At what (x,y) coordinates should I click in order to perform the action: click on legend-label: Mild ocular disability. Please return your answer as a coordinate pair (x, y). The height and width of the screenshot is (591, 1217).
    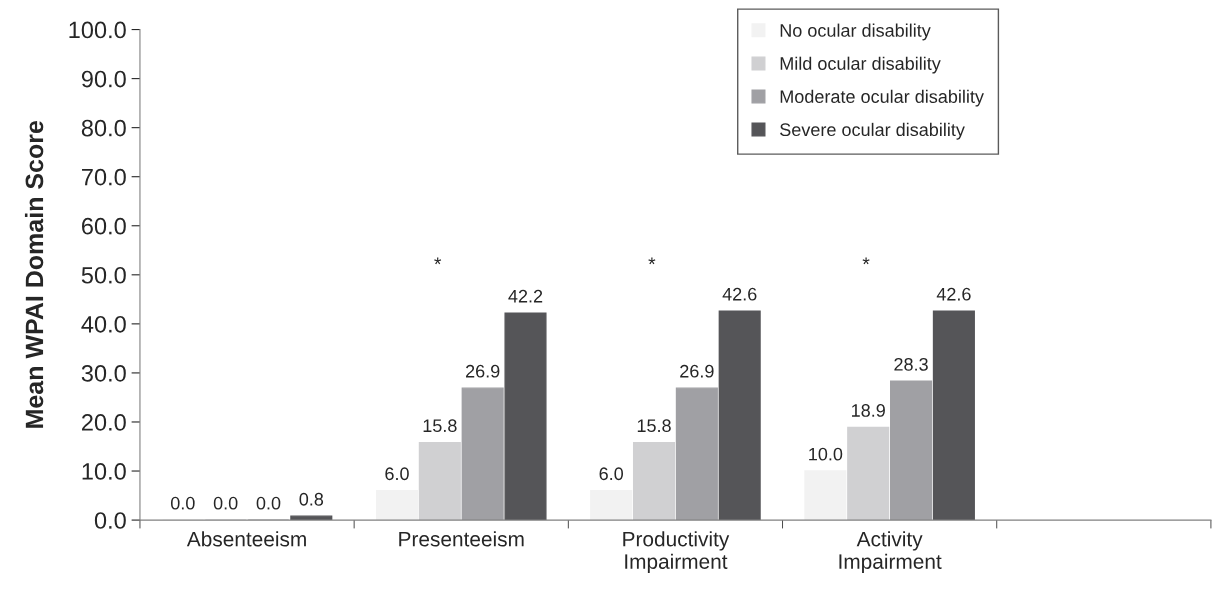
    Looking at the image, I should click on (860, 65).